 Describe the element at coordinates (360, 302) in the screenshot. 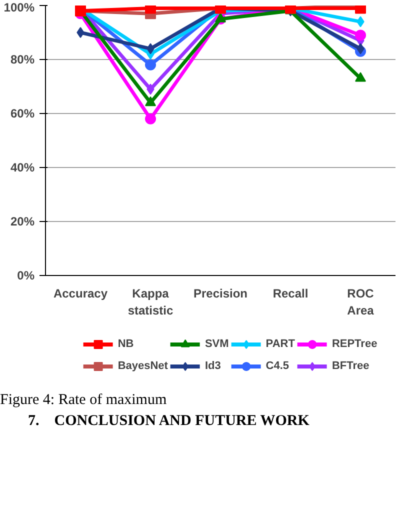

I see `x-tick-label: ROC Area` at that location.